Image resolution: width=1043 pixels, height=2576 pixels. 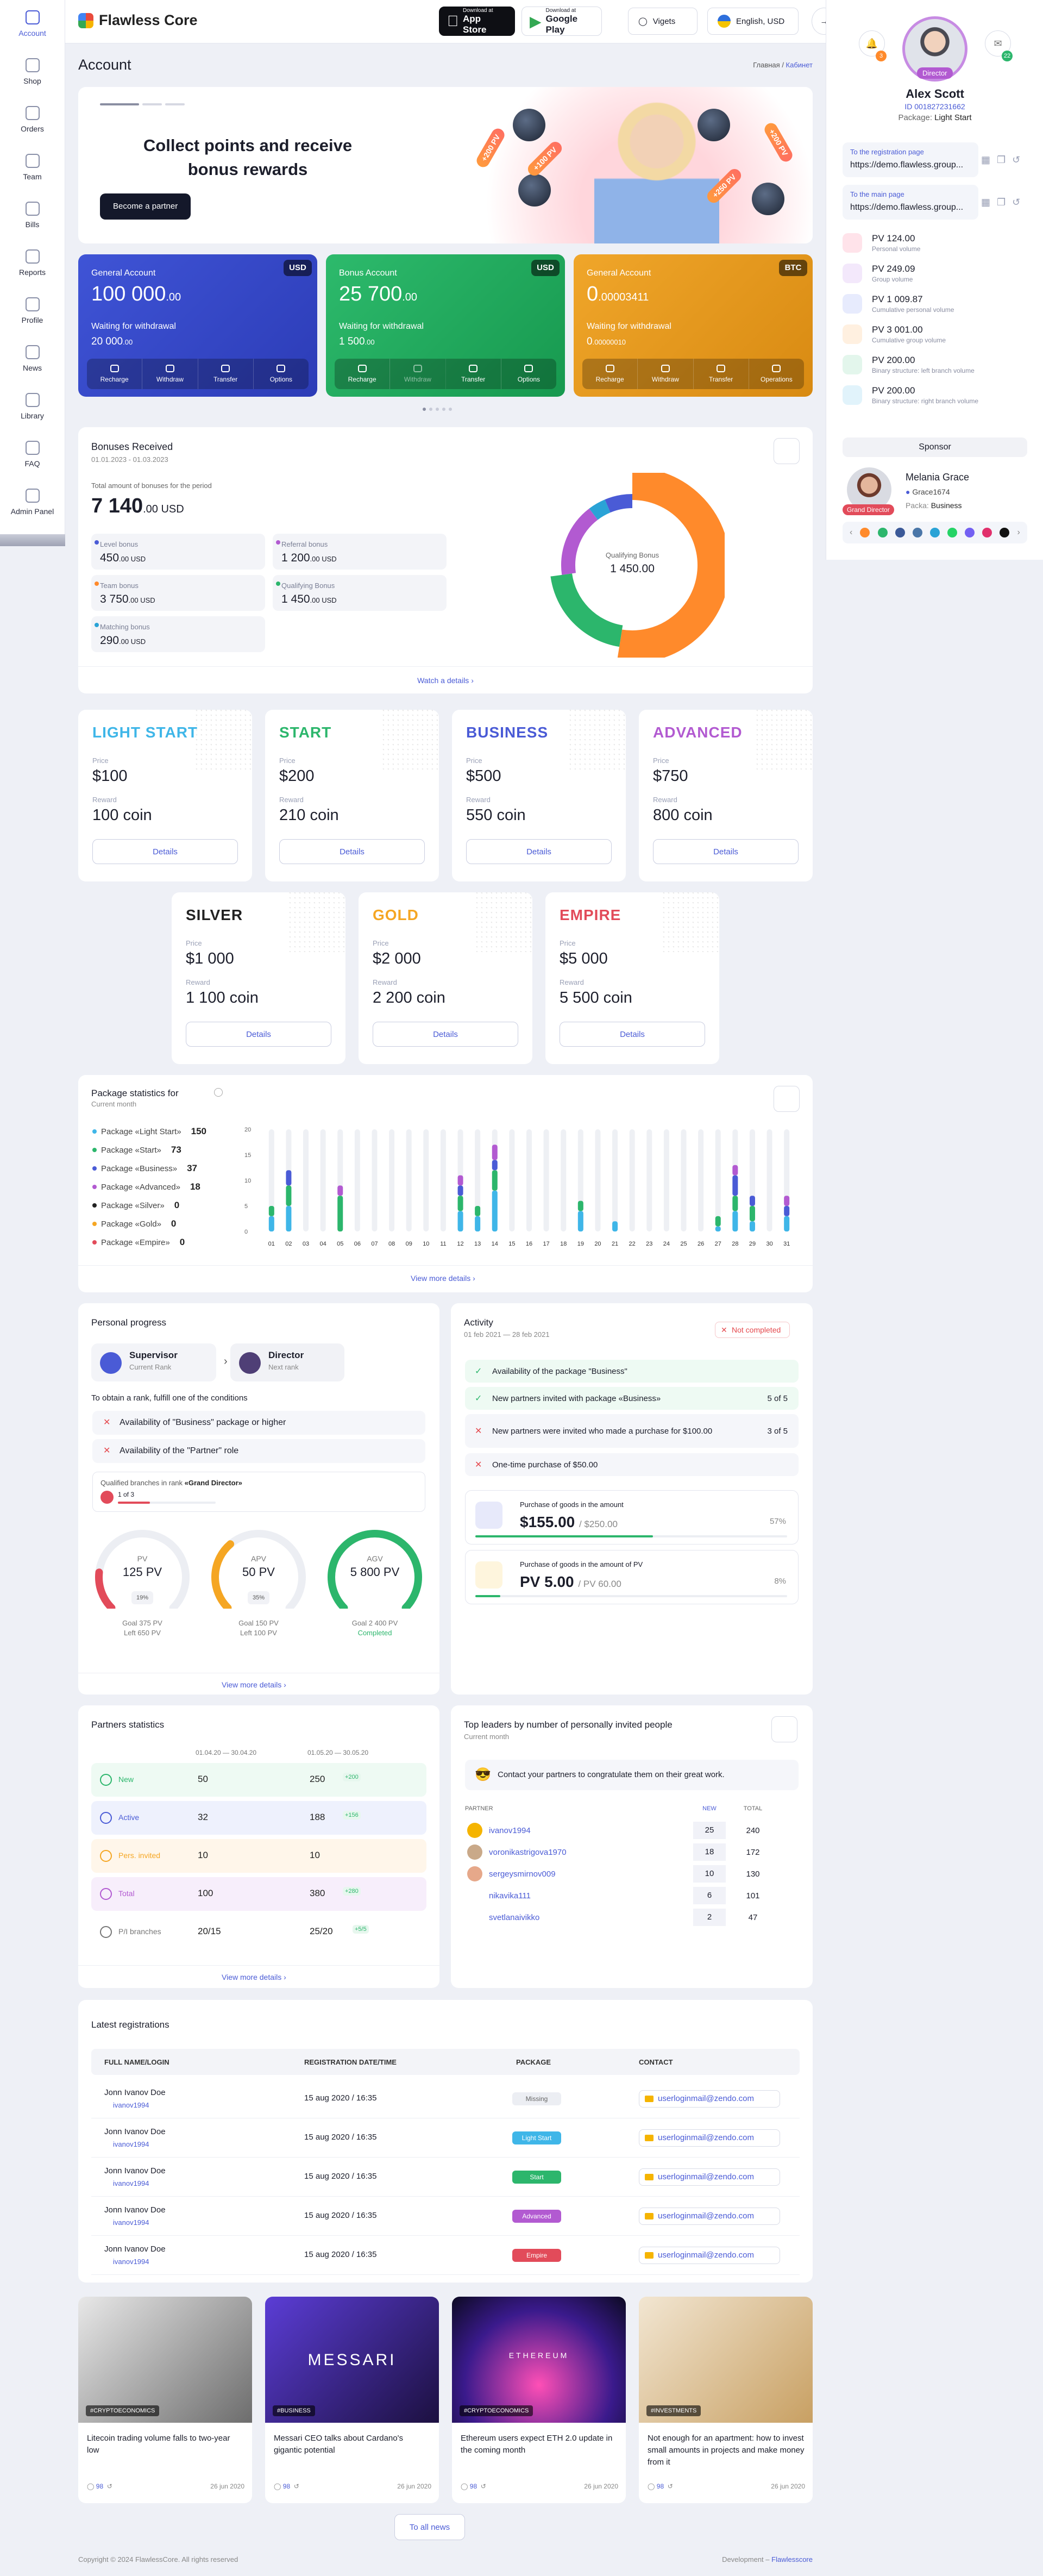 What do you see at coordinates (766, 65) in the screenshot?
I see `breadcrumb-home: Главная` at bounding box center [766, 65].